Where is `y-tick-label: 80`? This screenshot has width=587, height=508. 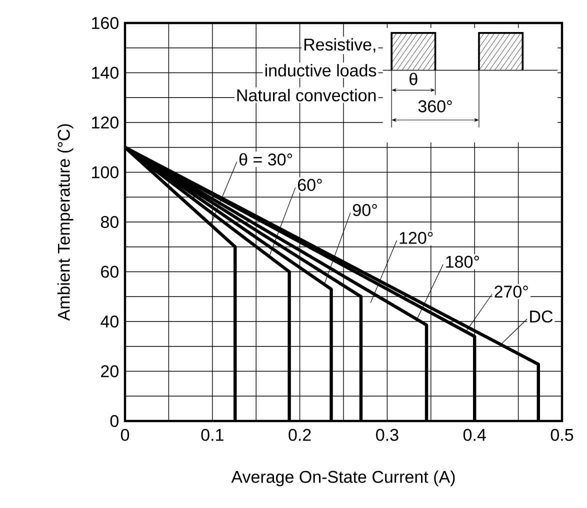
y-tick-label: 80 is located at coordinates (109, 222).